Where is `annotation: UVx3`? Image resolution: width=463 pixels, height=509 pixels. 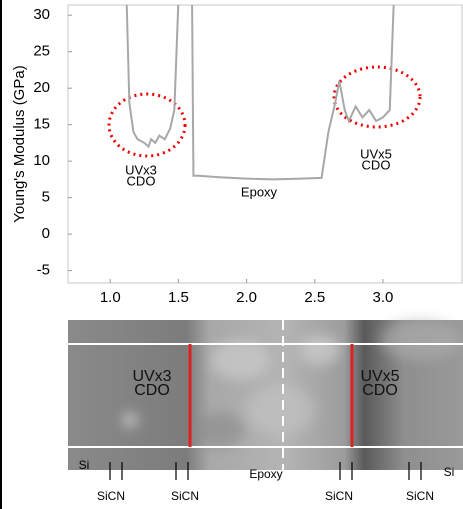
annotation: UVx3 is located at coordinates (141, 169).